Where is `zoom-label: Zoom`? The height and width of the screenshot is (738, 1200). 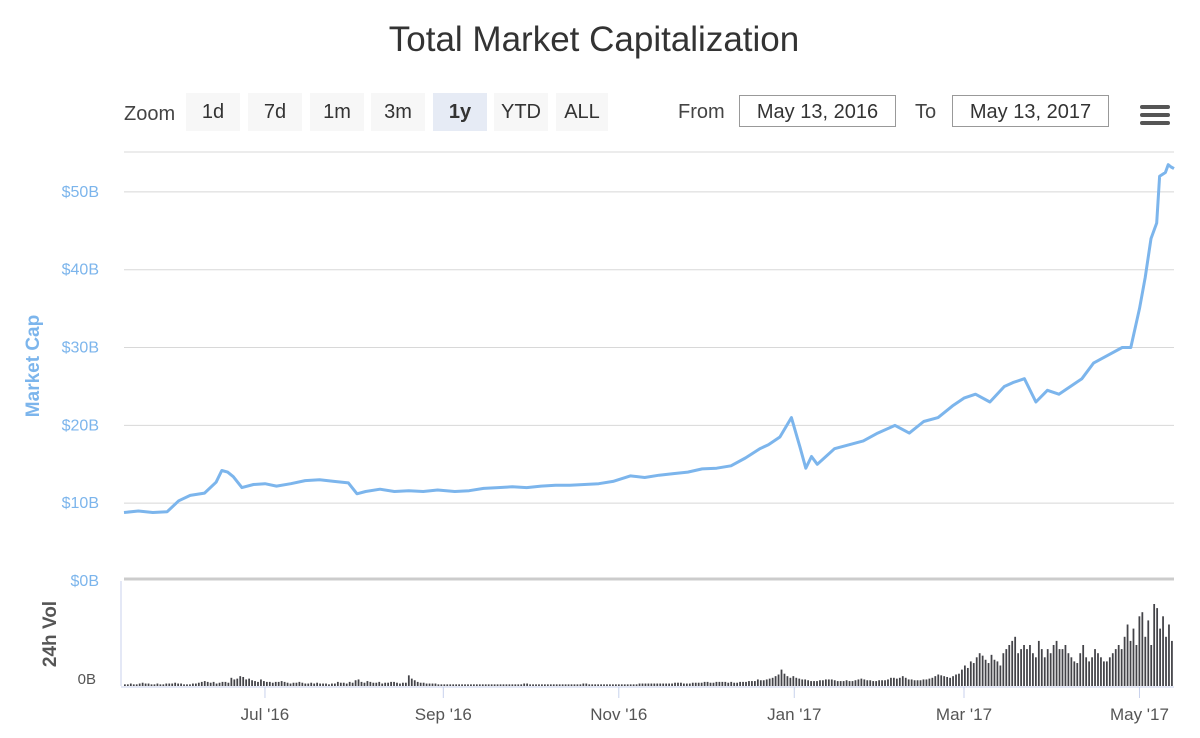 zoom-label: Zoom is located at coordinates (150, 114).